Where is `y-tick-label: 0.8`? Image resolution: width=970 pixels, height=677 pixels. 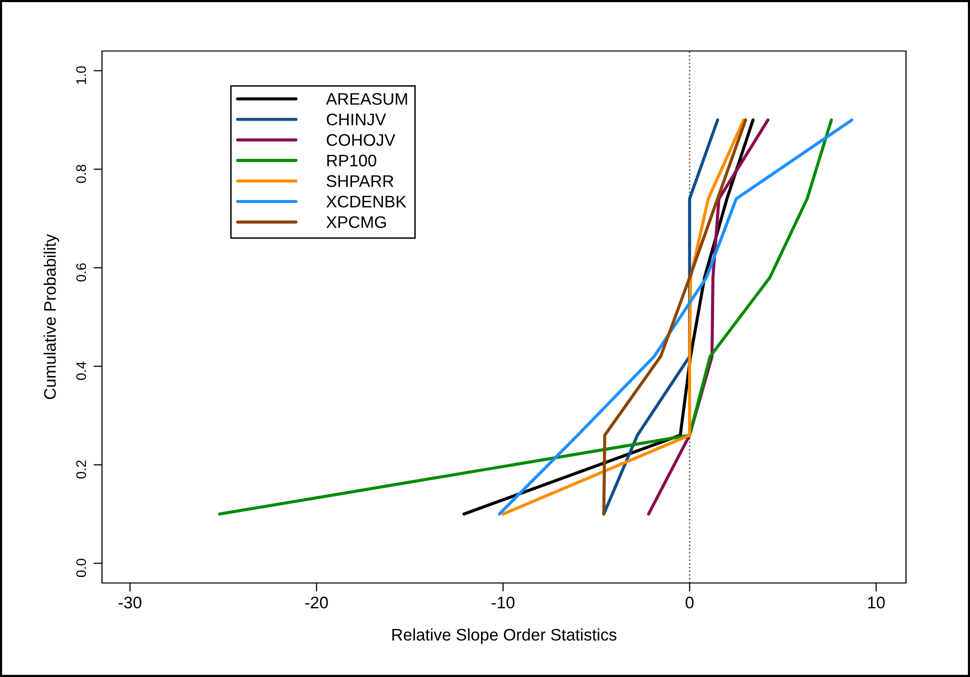 y-tick-label: 0.8 is located at coordinates (81, 173).